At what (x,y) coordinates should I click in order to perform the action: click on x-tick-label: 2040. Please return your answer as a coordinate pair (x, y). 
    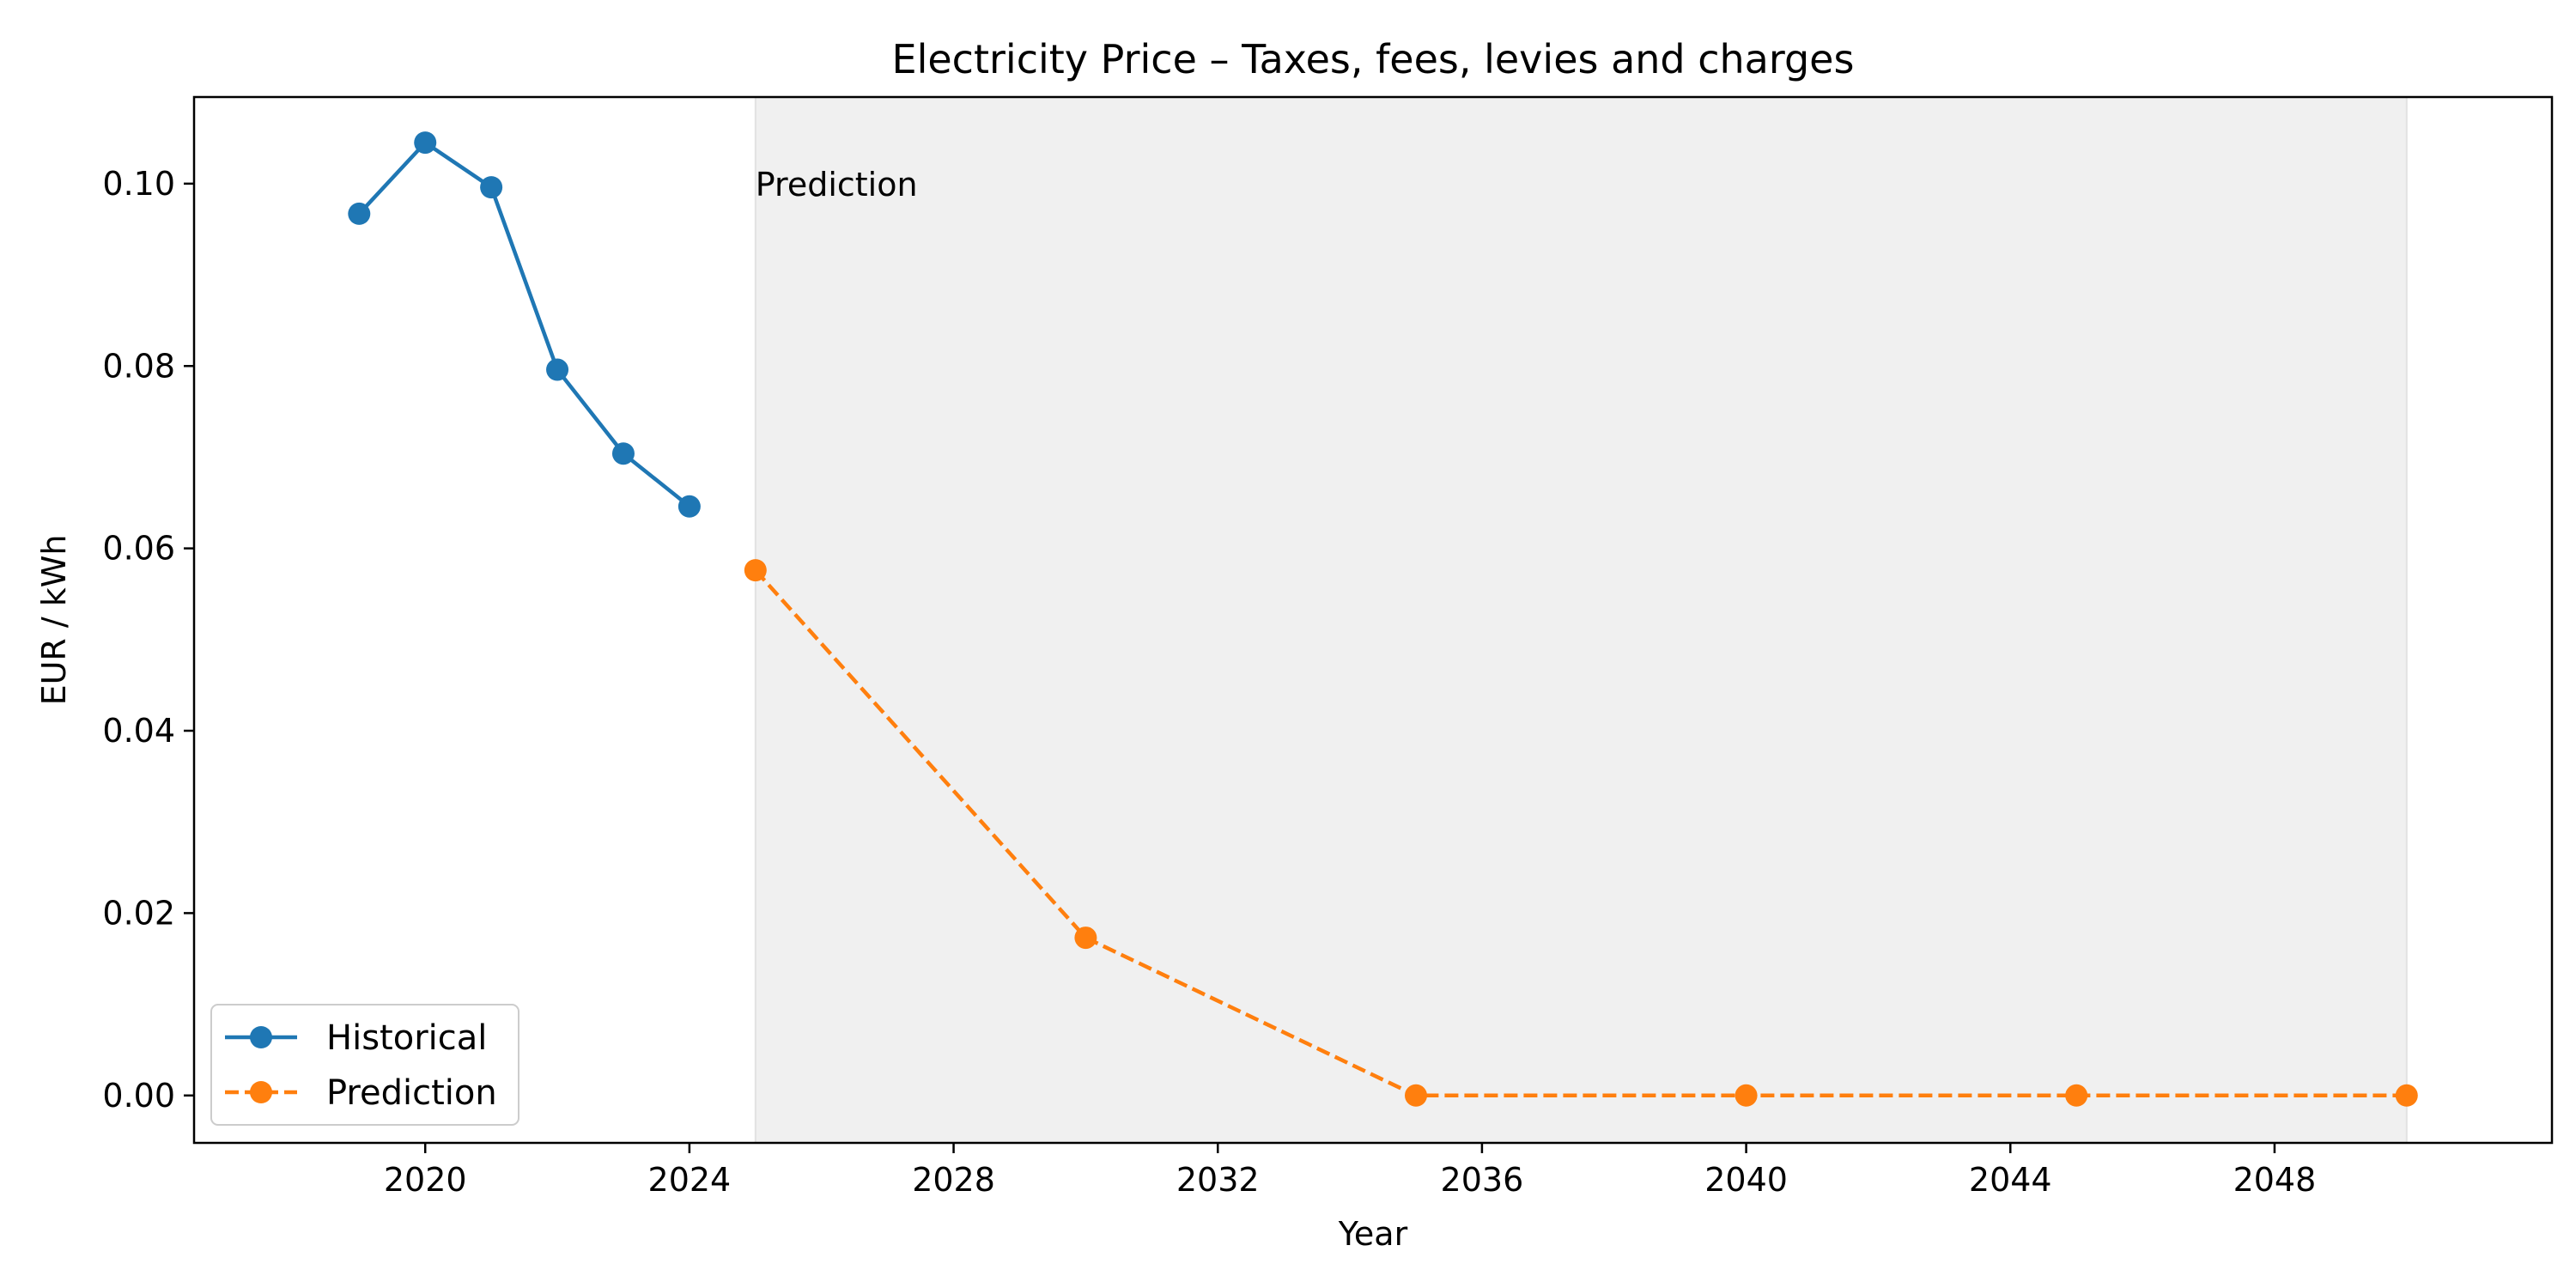
    Looking at the image, I should click on (1746, 1180).